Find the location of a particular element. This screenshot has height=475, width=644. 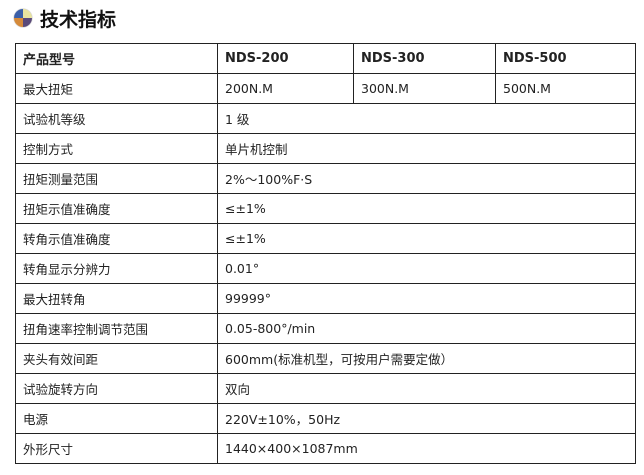

row-value: 0.05-800°/min is located at coordinates (426, 328).